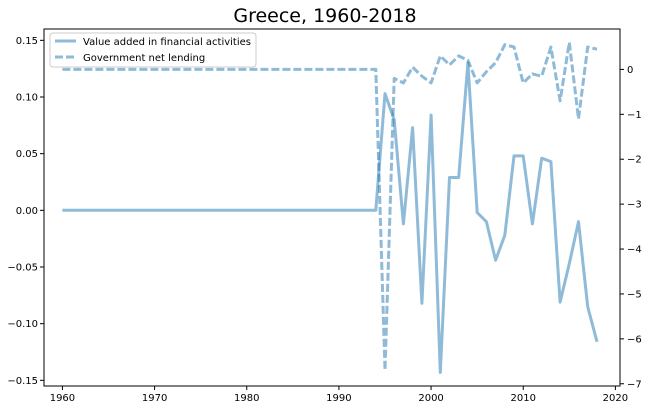  I want to click on y-left-tick-label-6: 0.15, so click(27, 41).